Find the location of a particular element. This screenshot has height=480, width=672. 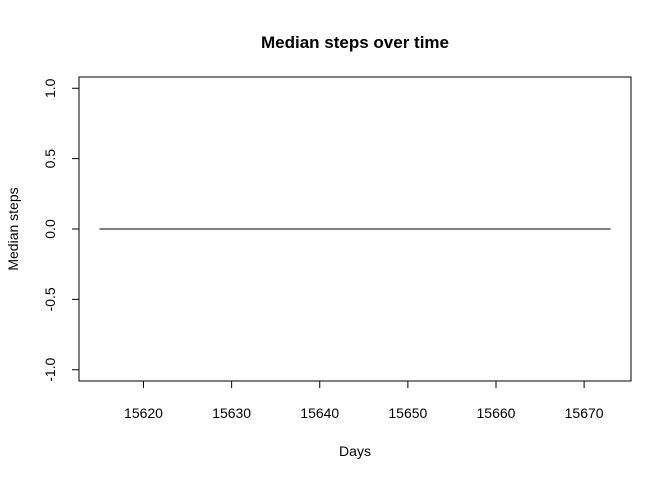

chart-title: Median steps over time is located at coordinates (355, 42).